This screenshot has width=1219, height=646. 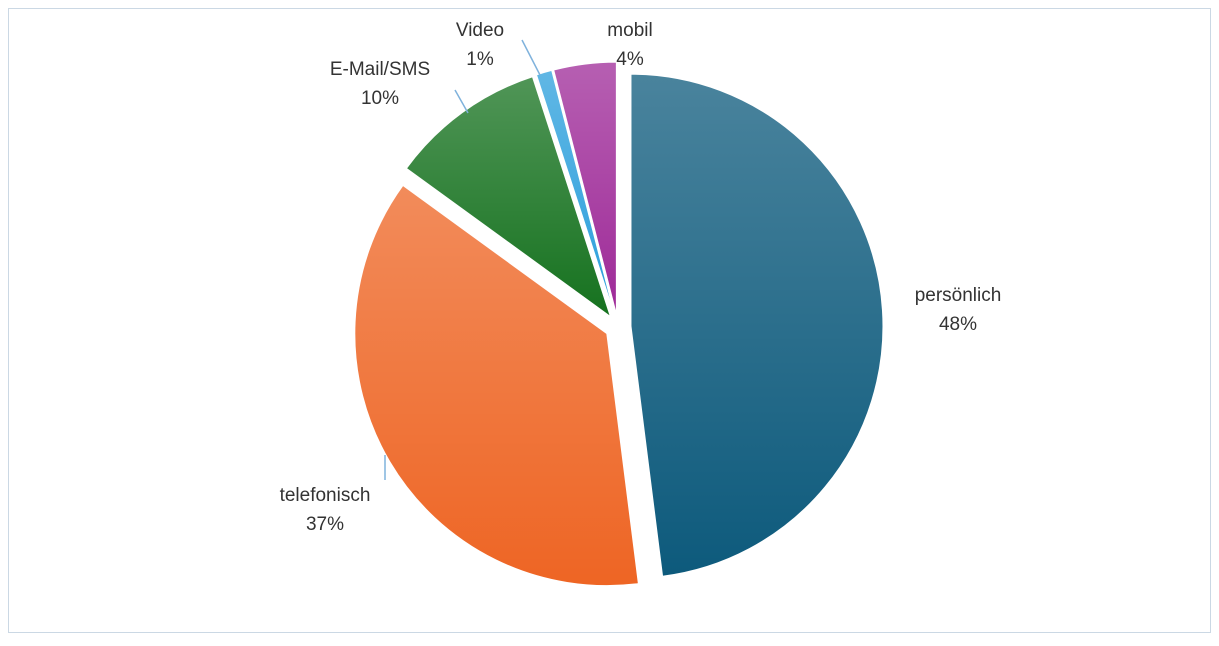 What do you see at coordinates (325, 524) in the screenshot?
I see `slice-value-label: 37%` at bounding box center [325, 524].